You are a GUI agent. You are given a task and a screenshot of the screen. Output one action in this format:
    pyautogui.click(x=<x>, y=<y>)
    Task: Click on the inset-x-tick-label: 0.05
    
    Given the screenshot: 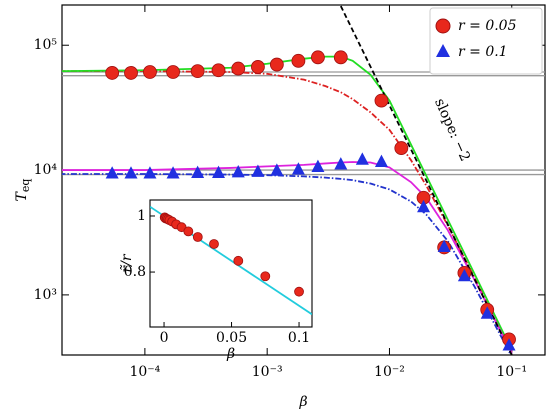 What is the action you would take?
    pyautogui.click(x=231, y=338)
    